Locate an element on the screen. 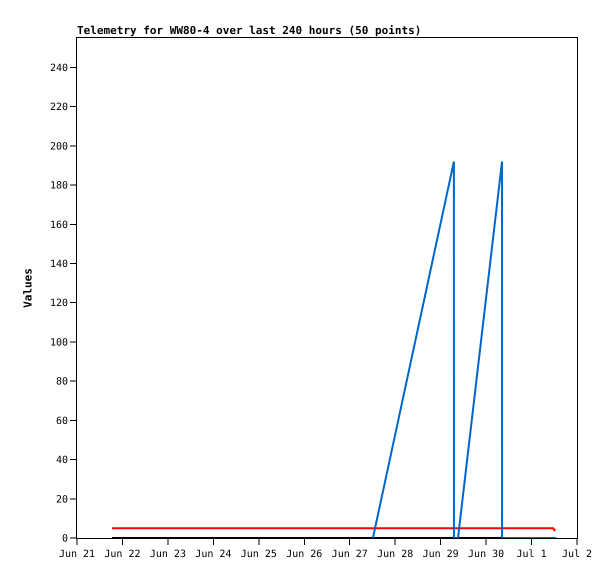  x-tick-label: Jun 24 is located at coordinates (213, 554).